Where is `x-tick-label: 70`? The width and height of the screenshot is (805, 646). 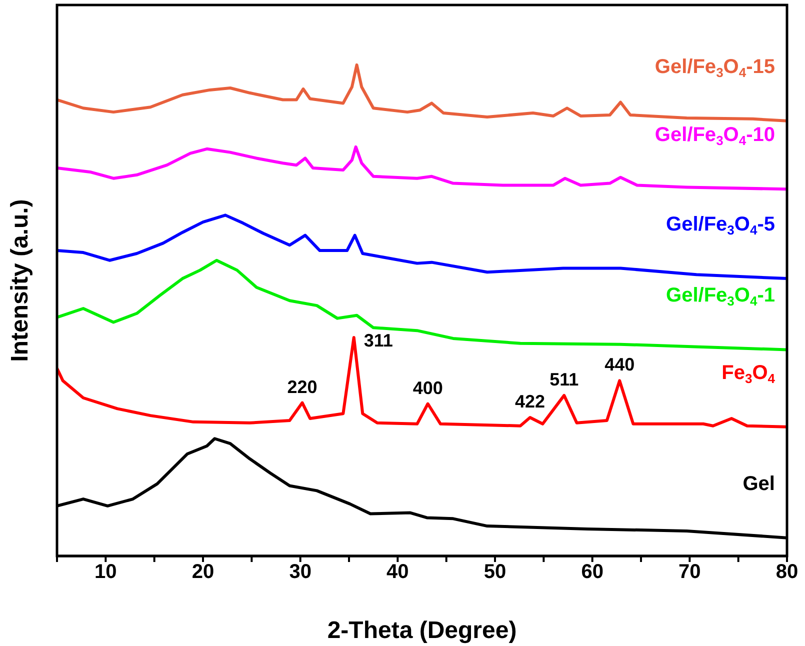 x-tick-label: 70 is located at coordinates (689, 572).